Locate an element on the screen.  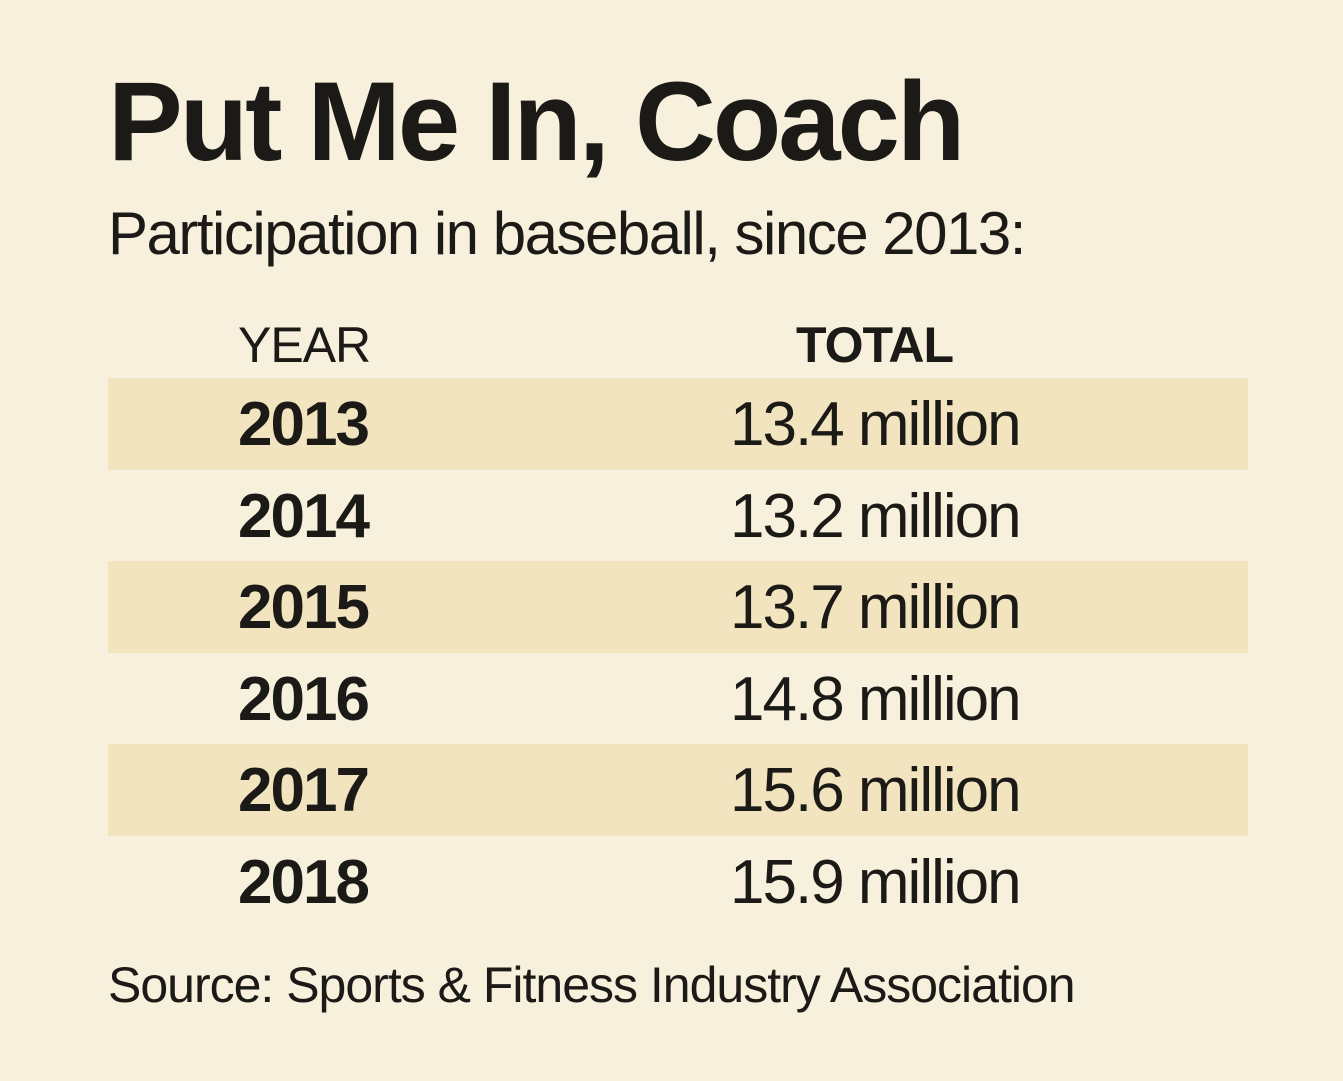
total-cell: 13.2 million is located at coordinates (876, 516).